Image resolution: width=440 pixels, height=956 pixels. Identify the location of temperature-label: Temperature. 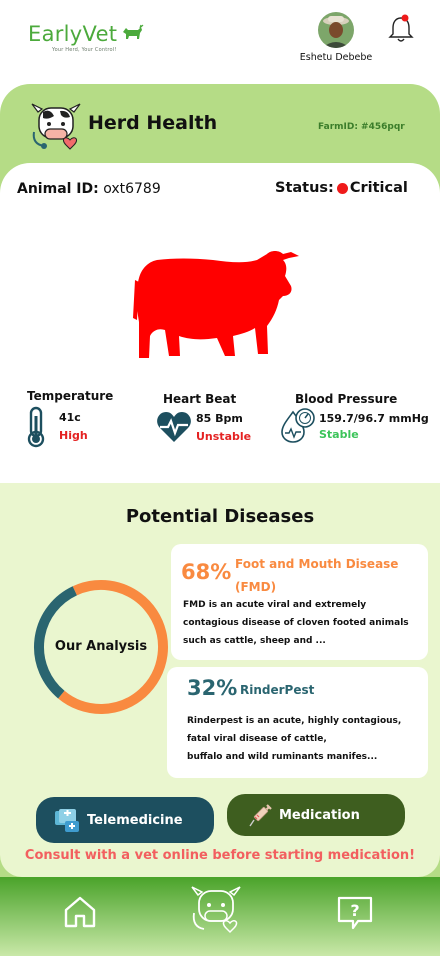
(70, 396).